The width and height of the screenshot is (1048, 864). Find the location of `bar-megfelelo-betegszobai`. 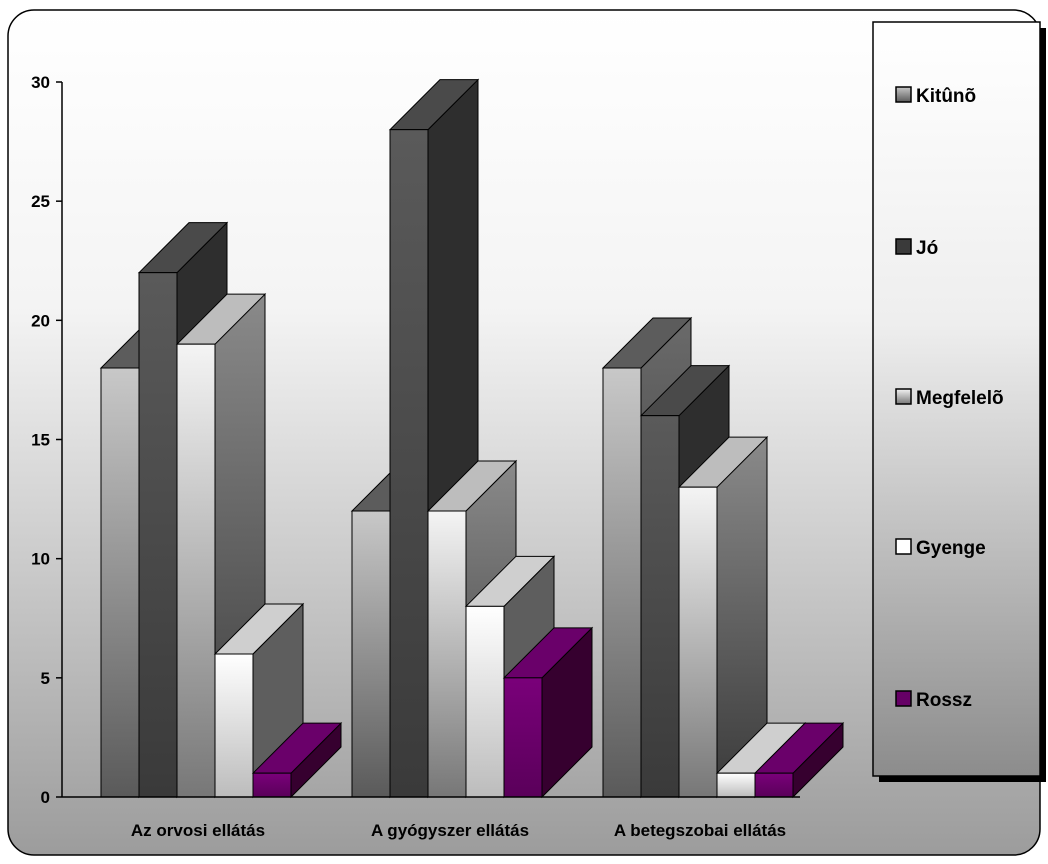

bar-megfelelo-betegszobai is located at coordinates (723, 617).